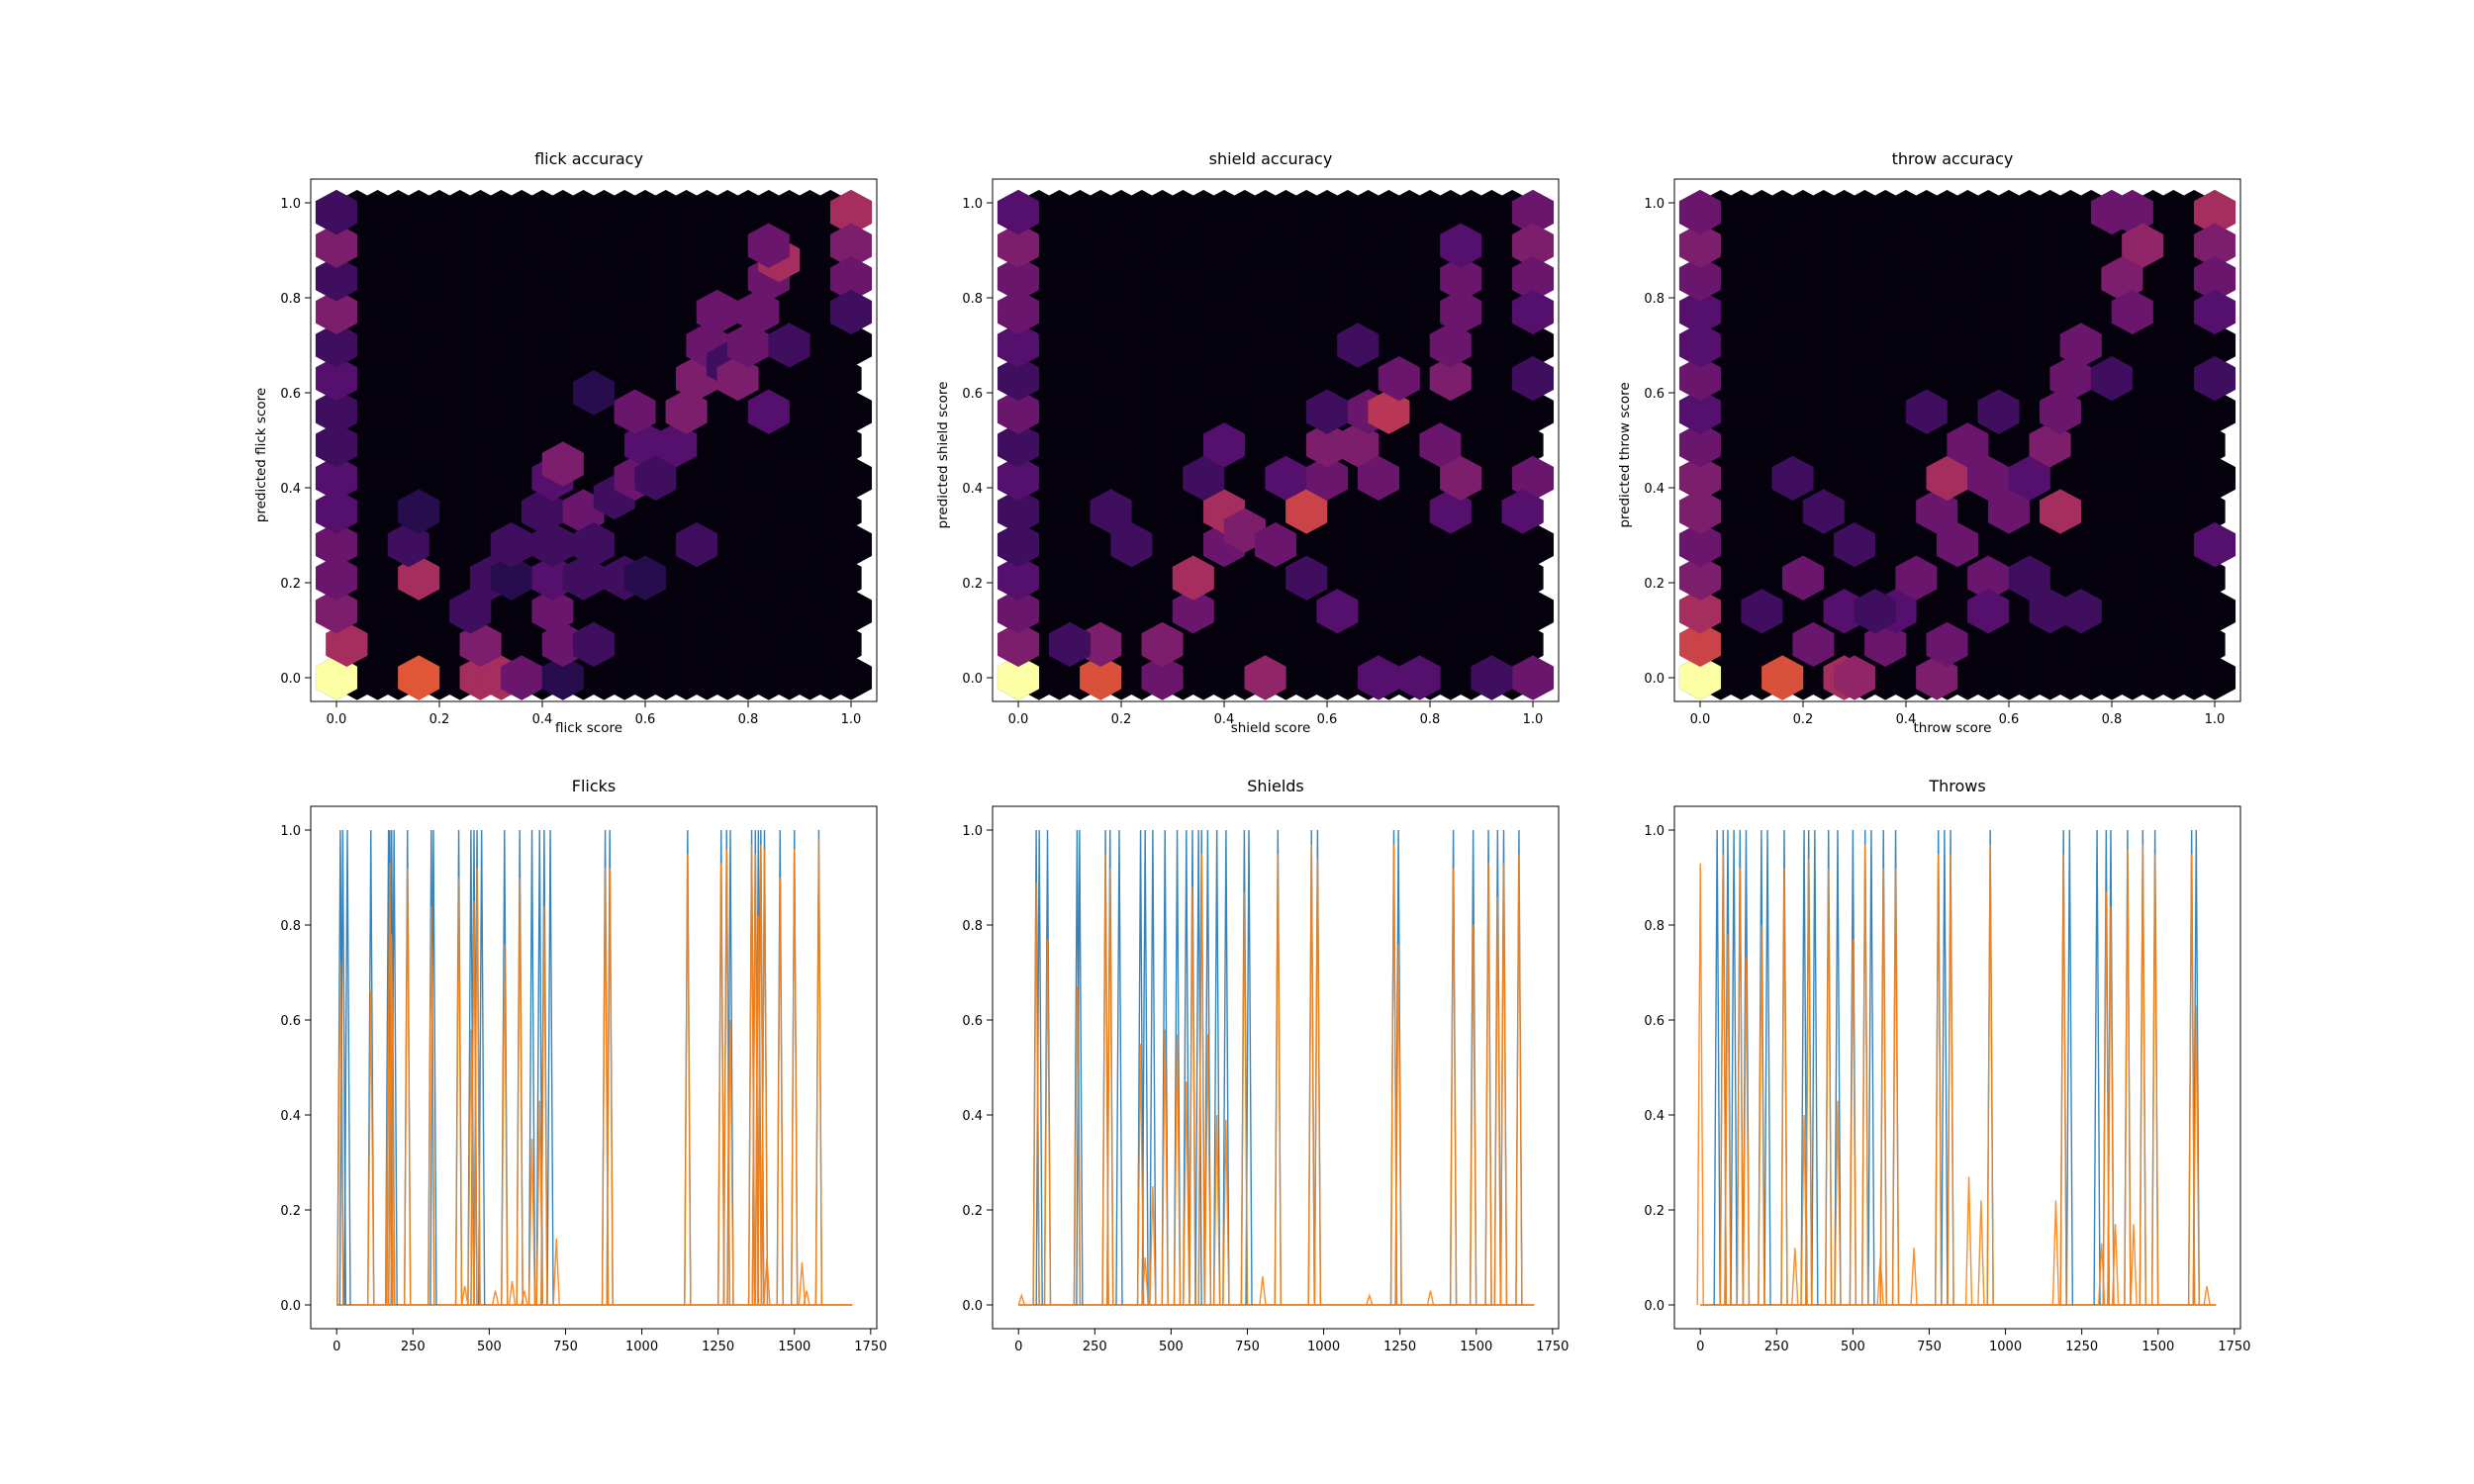 This screenshot has width=2474, height=1484. I want to click on throw-accuracy-ylabel: predicted throw score, so click(1625, 454).